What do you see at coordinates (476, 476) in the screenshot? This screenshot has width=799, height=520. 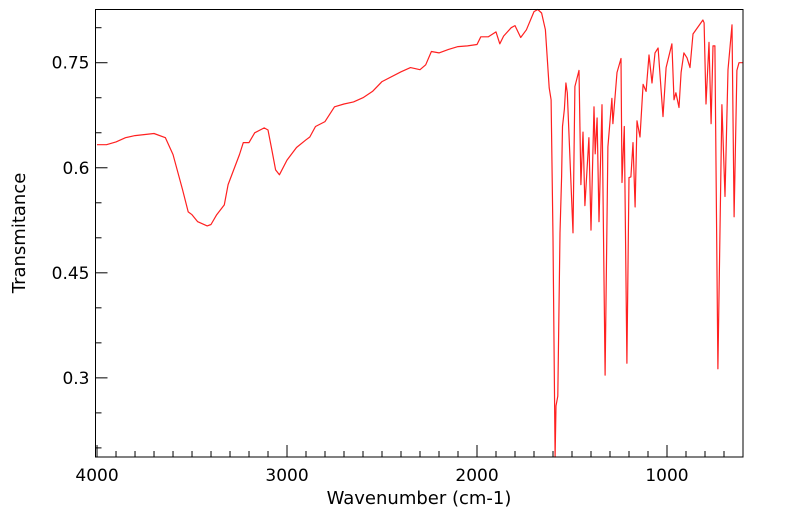 I see `x-tick-label: 2000` at bounding box center [476, 476].